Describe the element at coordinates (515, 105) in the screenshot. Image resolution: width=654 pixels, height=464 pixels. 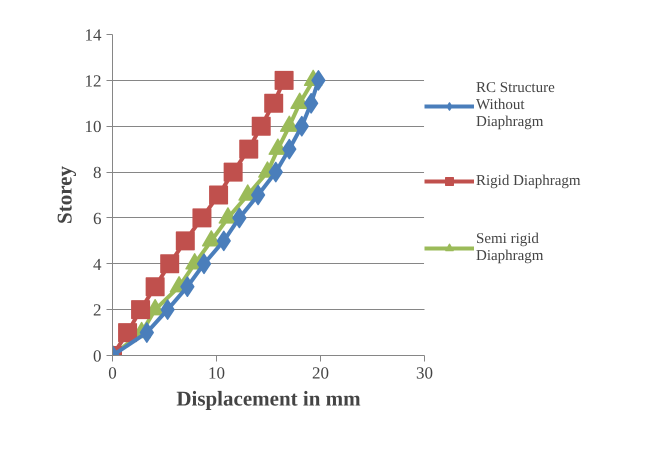
I see `legend-label: RC Structure Without Diaphragm` at that location.